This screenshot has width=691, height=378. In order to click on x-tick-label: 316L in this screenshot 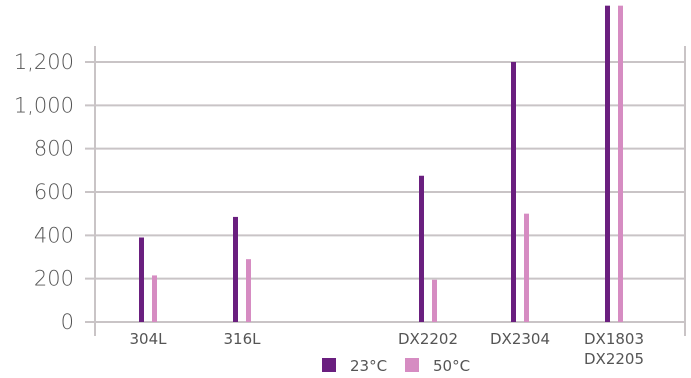, I will do `click(243, 339)`.